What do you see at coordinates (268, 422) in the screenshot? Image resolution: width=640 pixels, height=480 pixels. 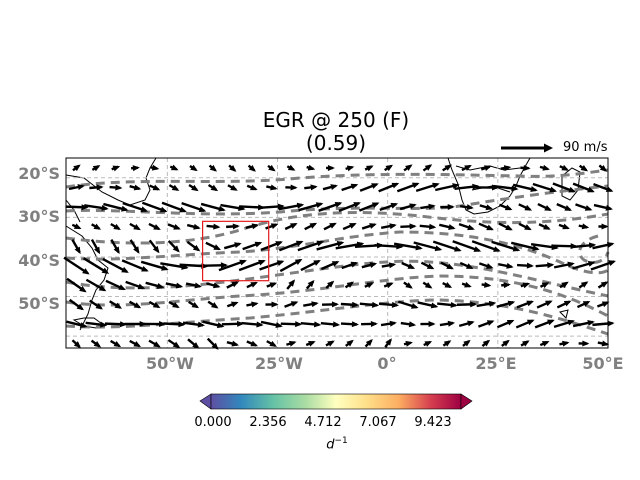 I see `colorbar-tick-1: 2.356` at bounding box center [268, 422].